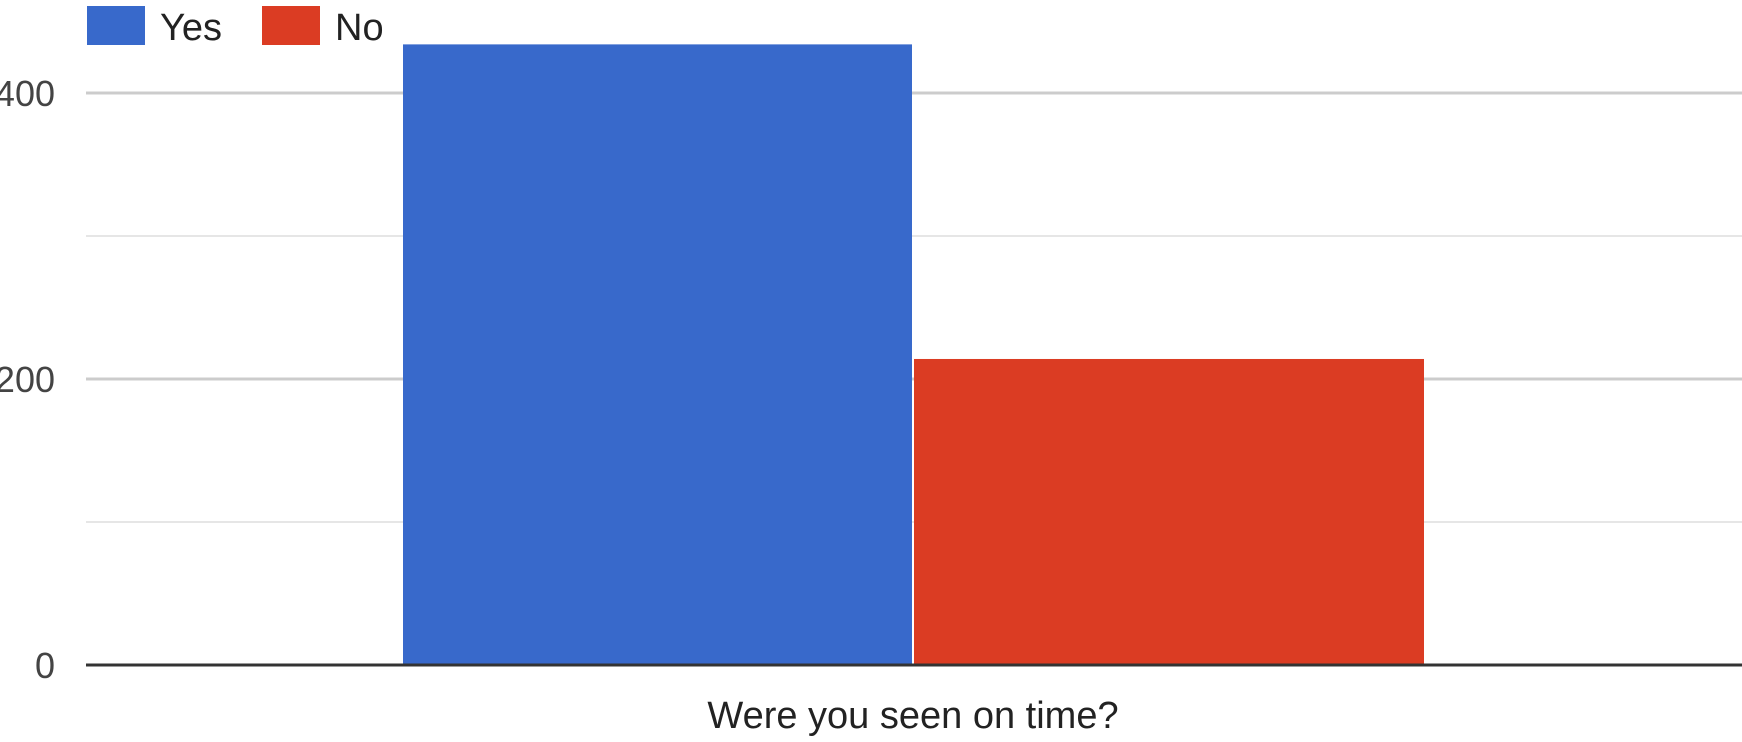 The height and width of the screenshot is (742, 1742). Describe the element at coordinates (291, 25) in the screenshot. I see `legend-swatch-no` at that location.